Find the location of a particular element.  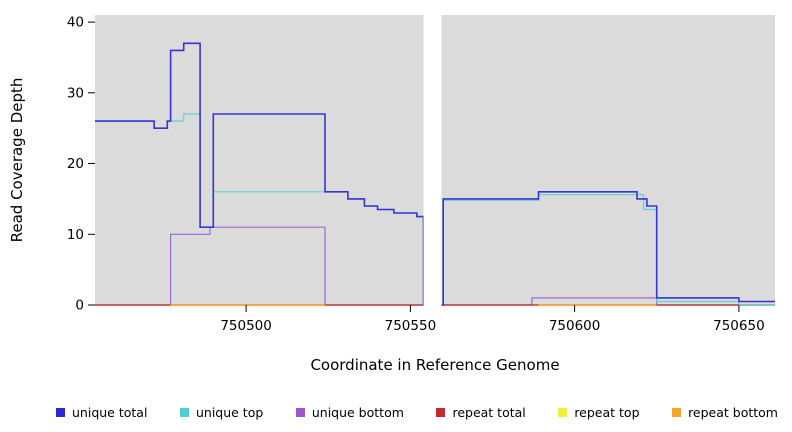

legend-item: unique total is located at coordinates (101, 412).